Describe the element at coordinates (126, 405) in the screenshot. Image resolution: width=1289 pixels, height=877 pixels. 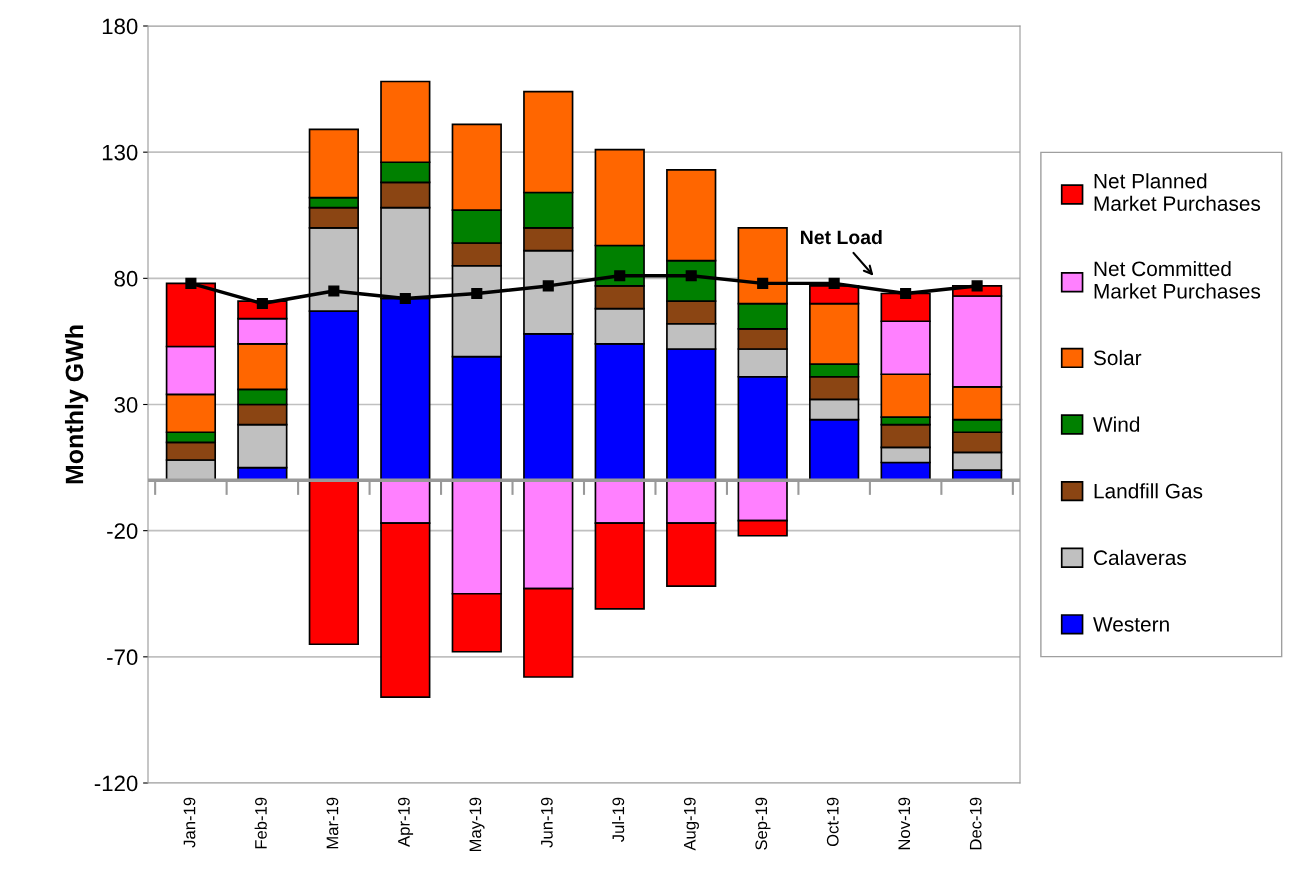
I see `y-tick-label: 30` at that location.